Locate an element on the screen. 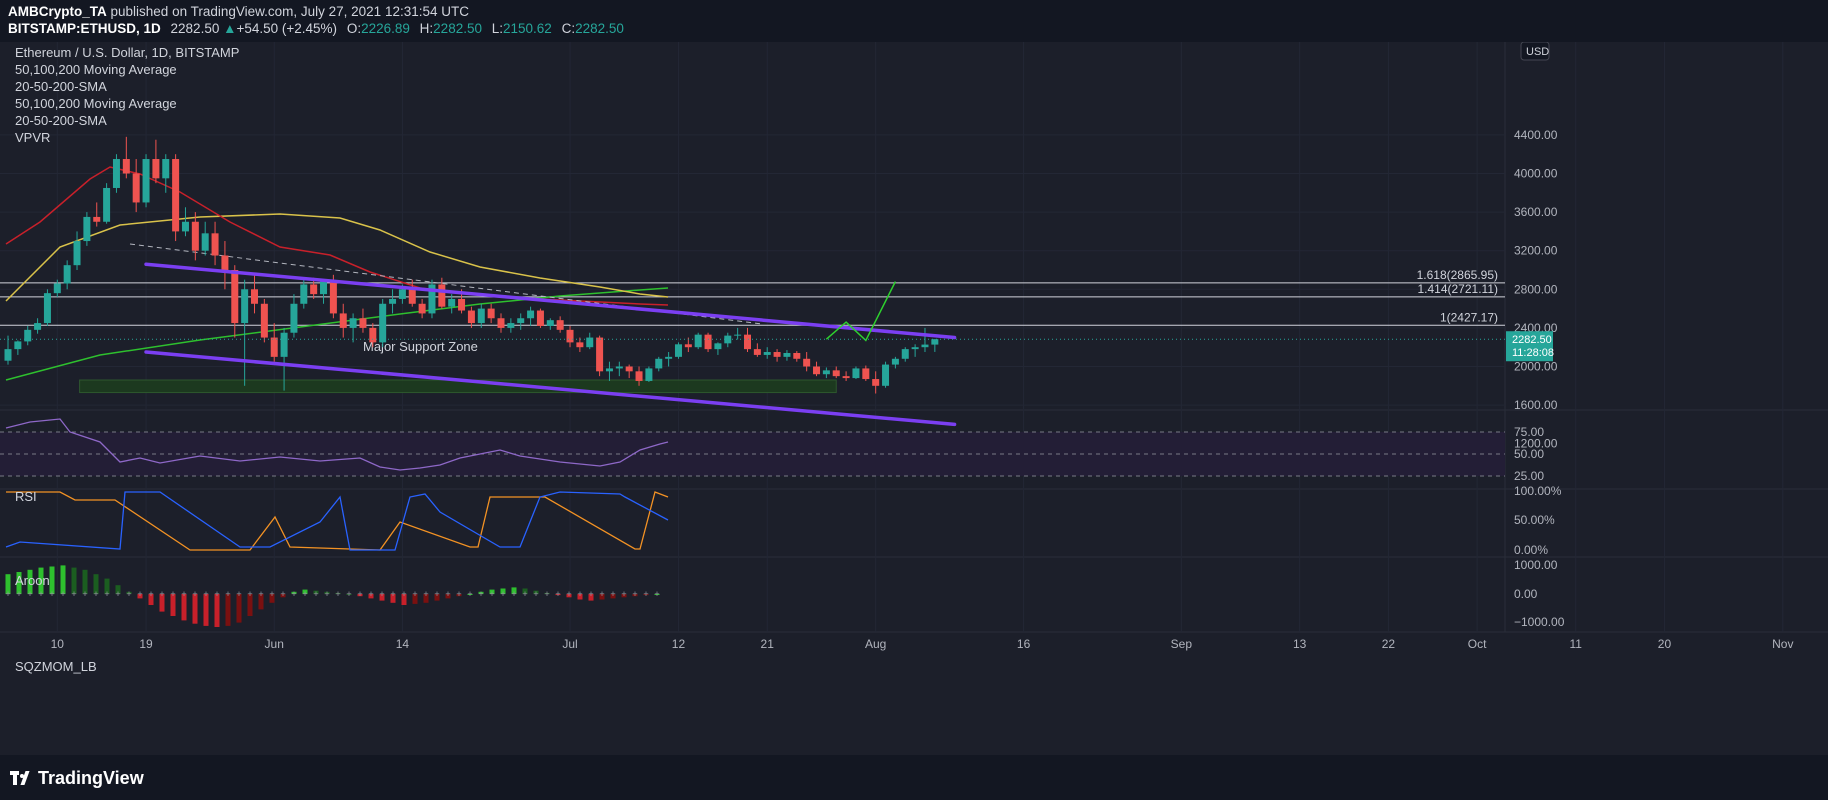 This screenshot has width=1828, height=800. legend-sma1: 20-50-200-SMA is located at coordinates (61, 86).